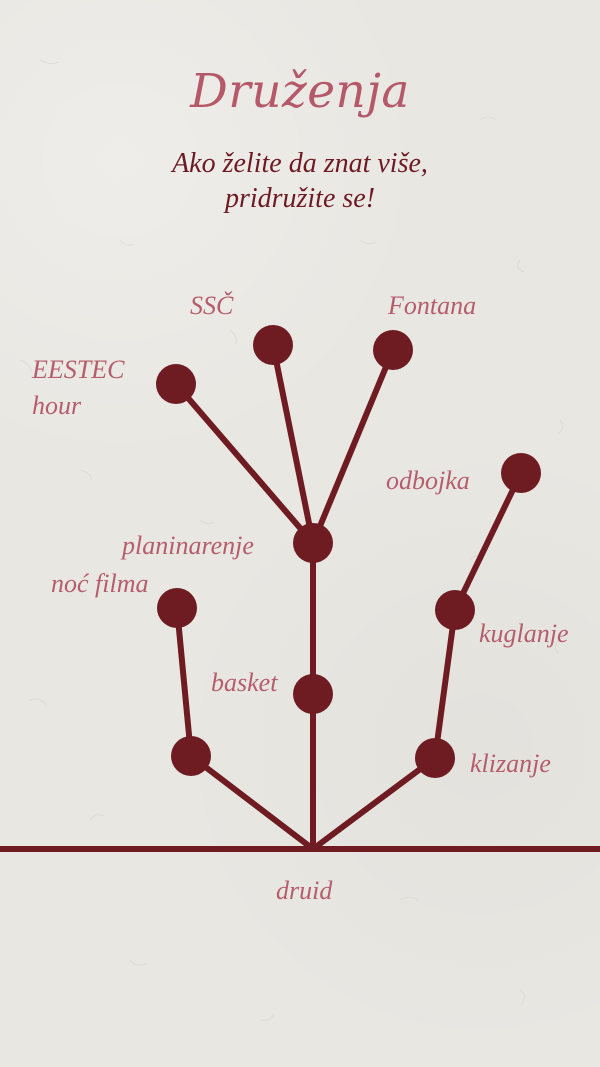 The image size is (600, 1067). I want to click on node-left-low, so click(191, 756).